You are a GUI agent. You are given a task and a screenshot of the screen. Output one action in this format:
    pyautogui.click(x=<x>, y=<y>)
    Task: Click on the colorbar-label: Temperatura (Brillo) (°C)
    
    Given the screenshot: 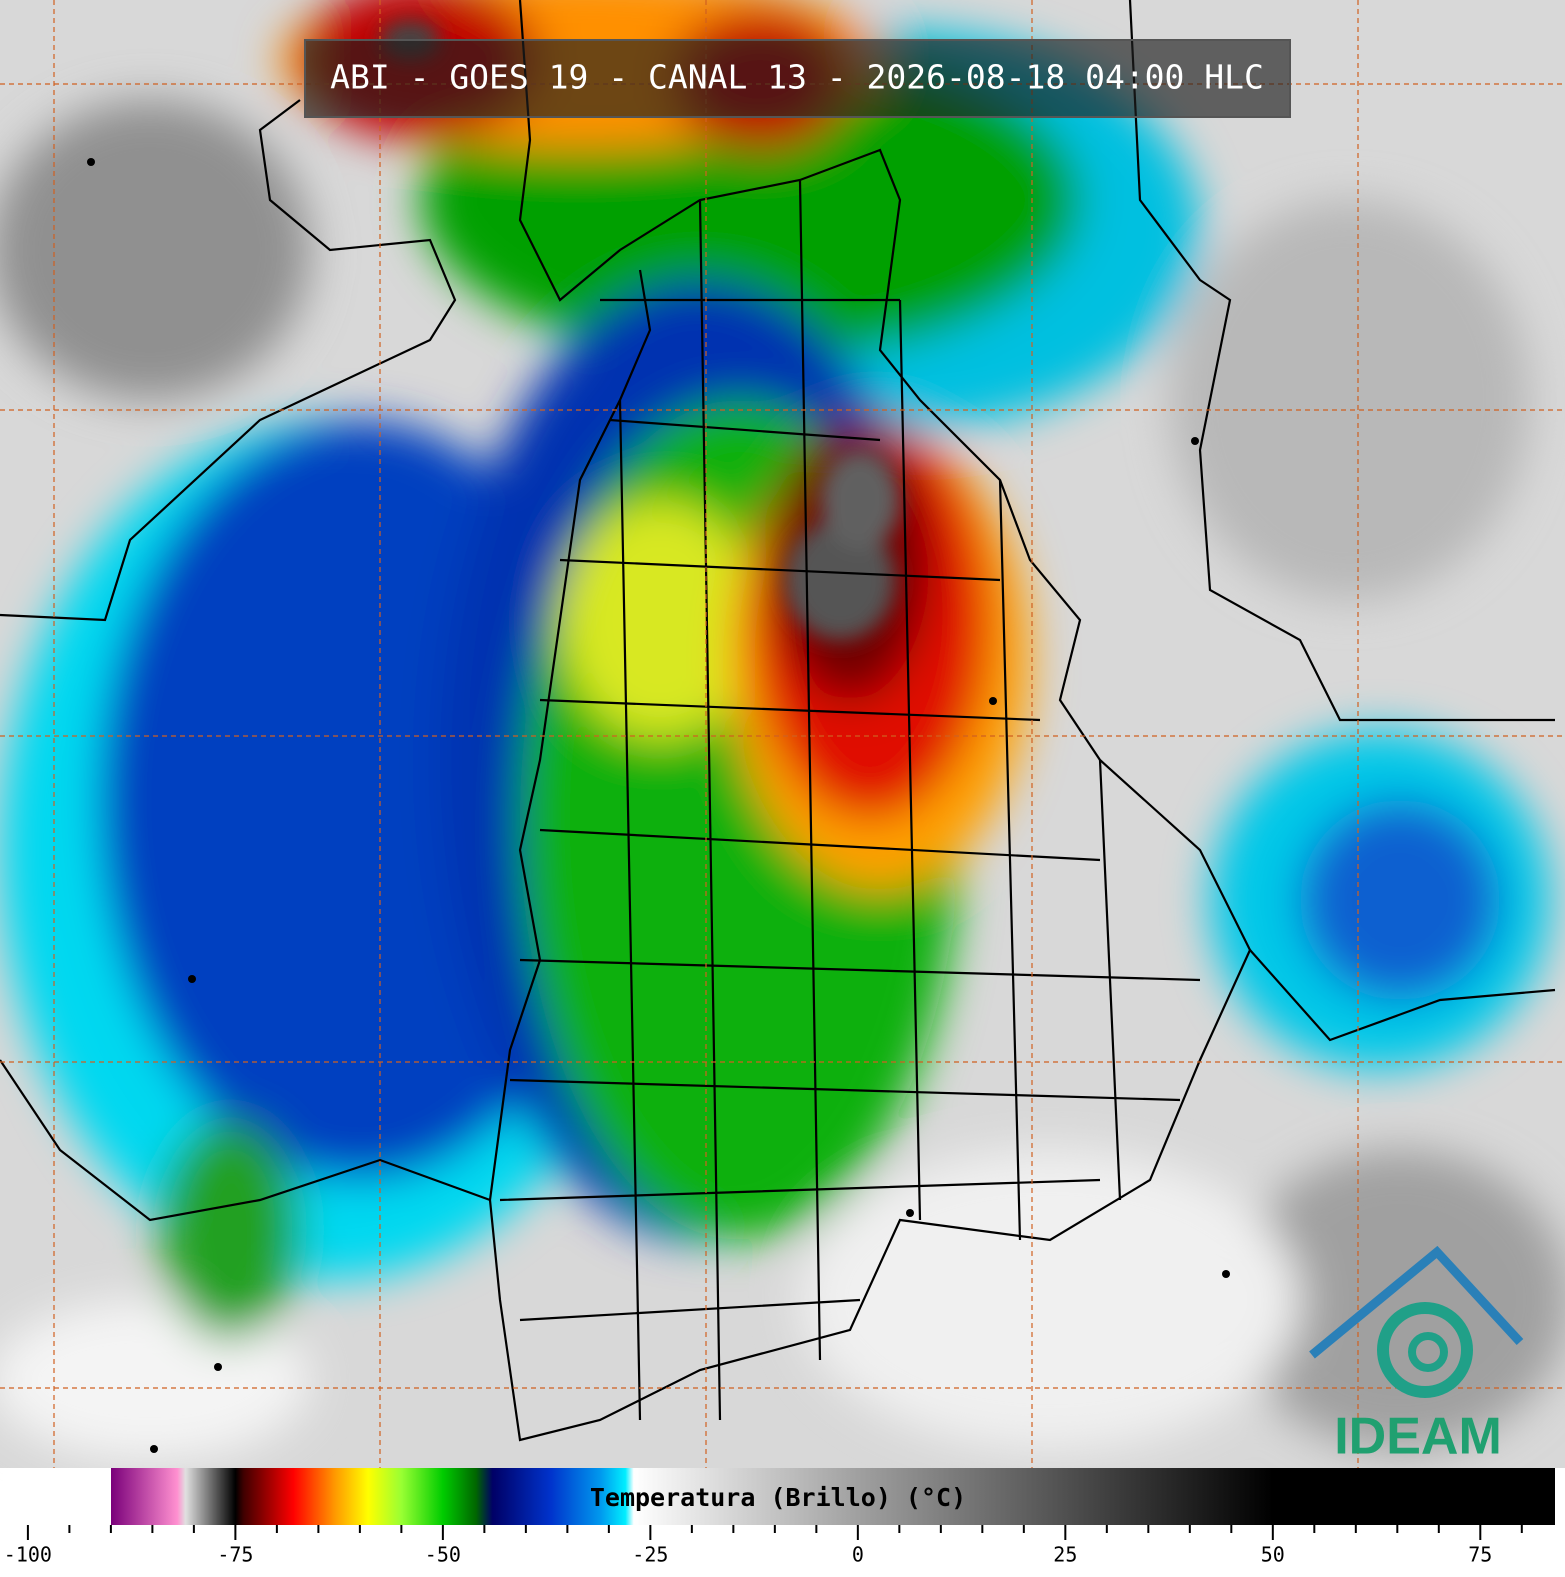 What is the action you would take?
    pyautogui.click(x=778, y=1497)
    